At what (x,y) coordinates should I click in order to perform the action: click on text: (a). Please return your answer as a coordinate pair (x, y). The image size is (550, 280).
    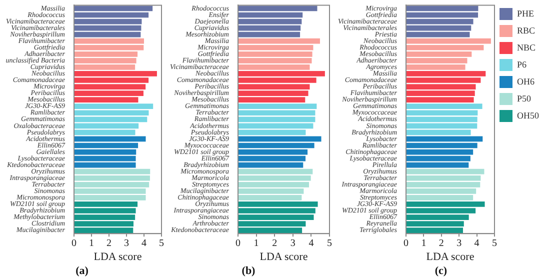
    Looking at the image, I should click on (82, 271).